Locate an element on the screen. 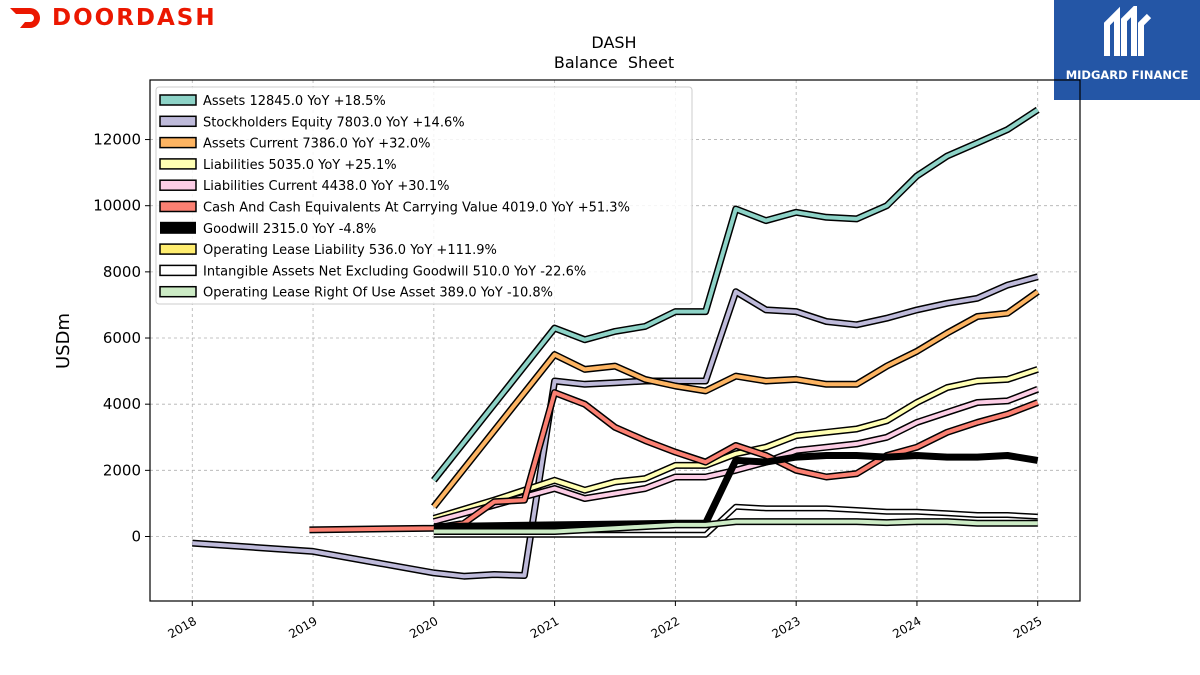 Image resolution: width=1200 pixels, height=675 pixels. legend-item: Liabilities 5035.0 YoY +25.1% is located at coordinates (278, 165).